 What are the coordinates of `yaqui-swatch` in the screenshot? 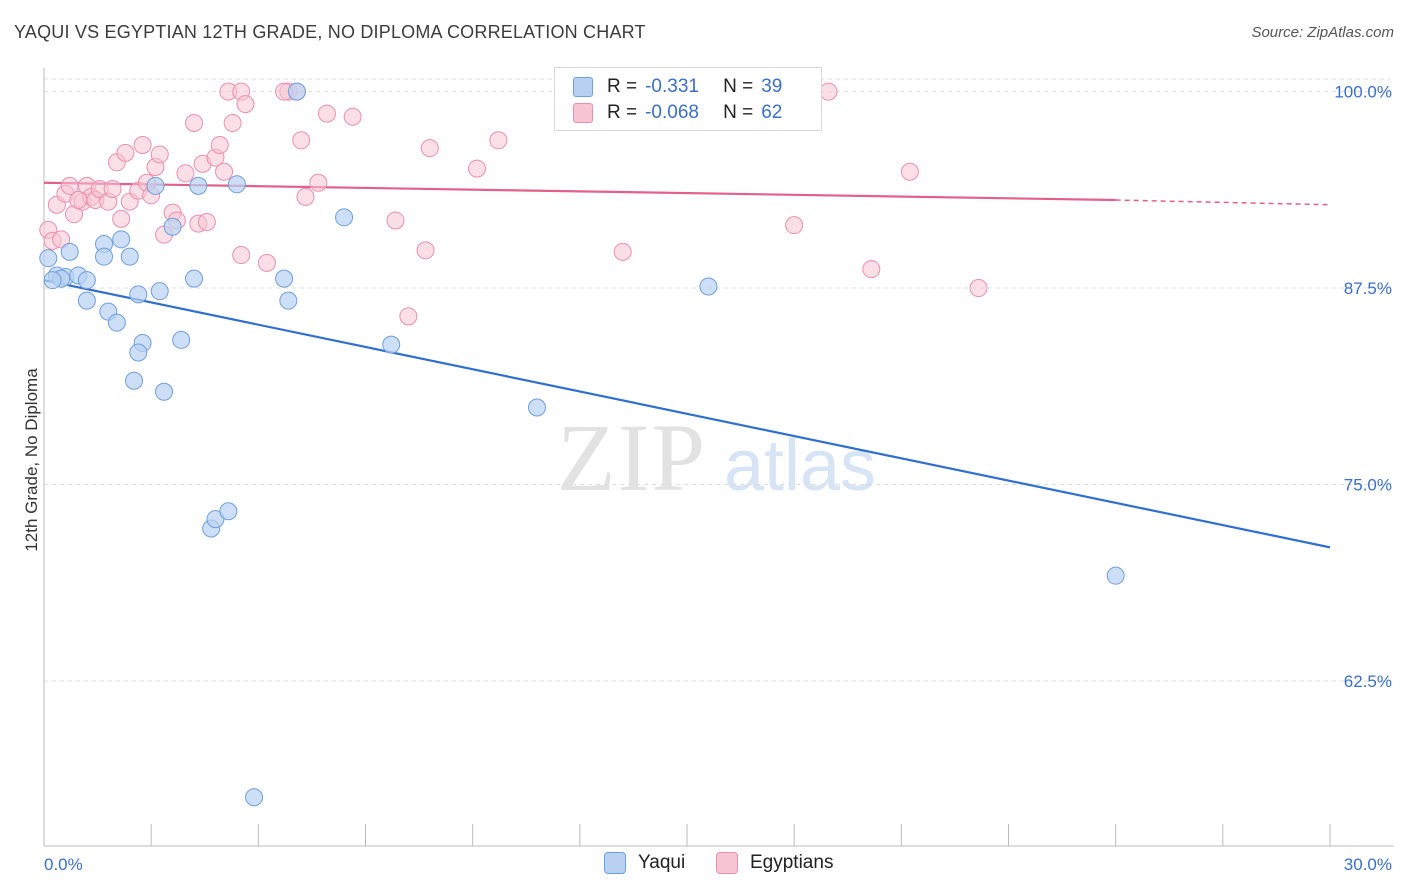 It's located at (583, 87).